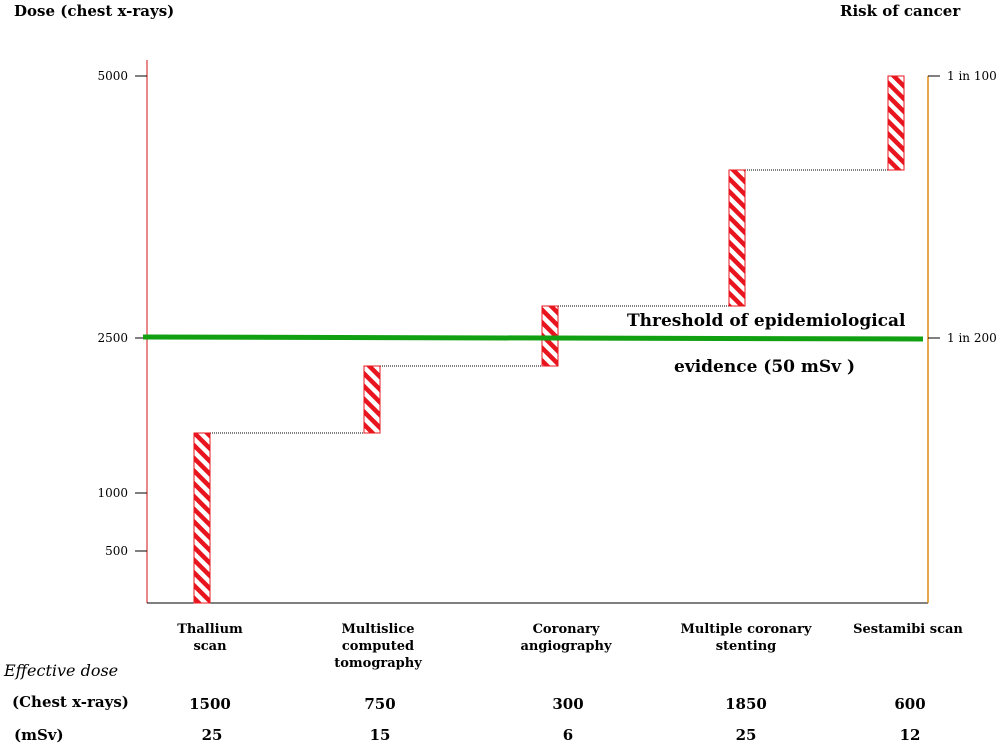  I want to click on left-axis-title: Dose (chest x-rays), so click(94, 11).